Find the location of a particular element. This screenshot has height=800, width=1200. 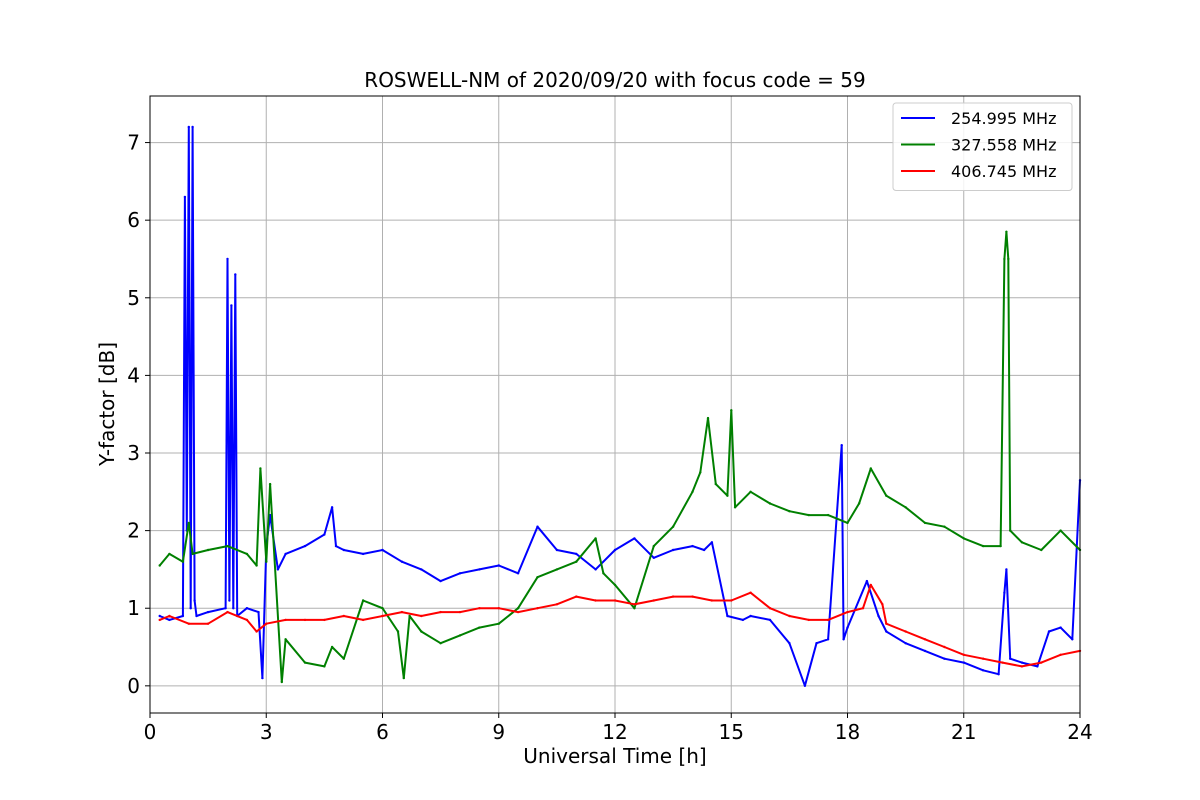

x-tick-label: 21 is located at coordinates (963, 732).